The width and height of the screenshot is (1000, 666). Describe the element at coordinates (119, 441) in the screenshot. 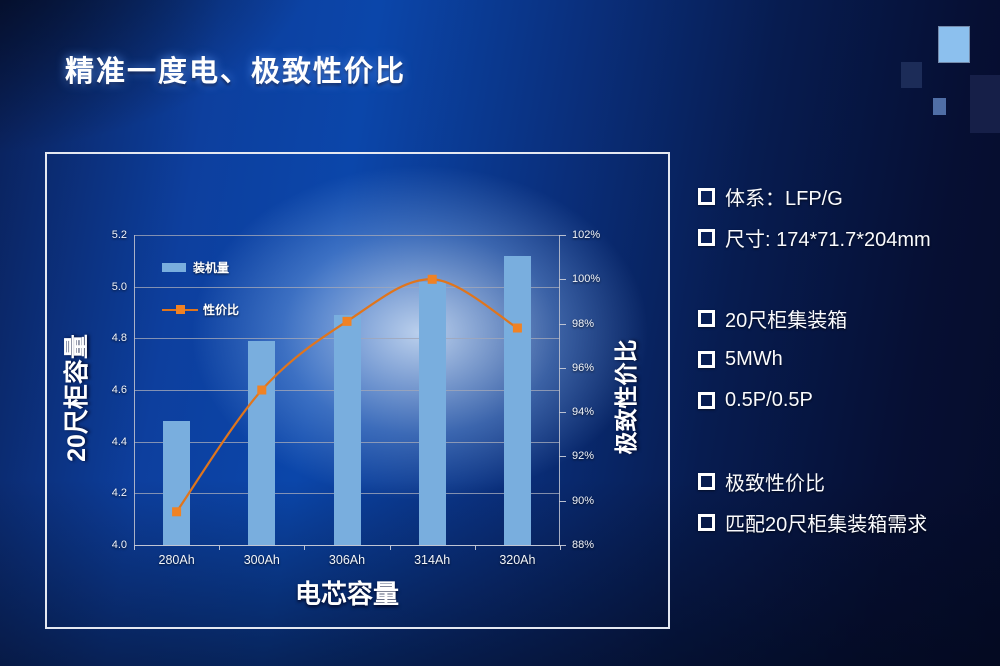

I see `left-axis-tick-label: 4.4` at that location.